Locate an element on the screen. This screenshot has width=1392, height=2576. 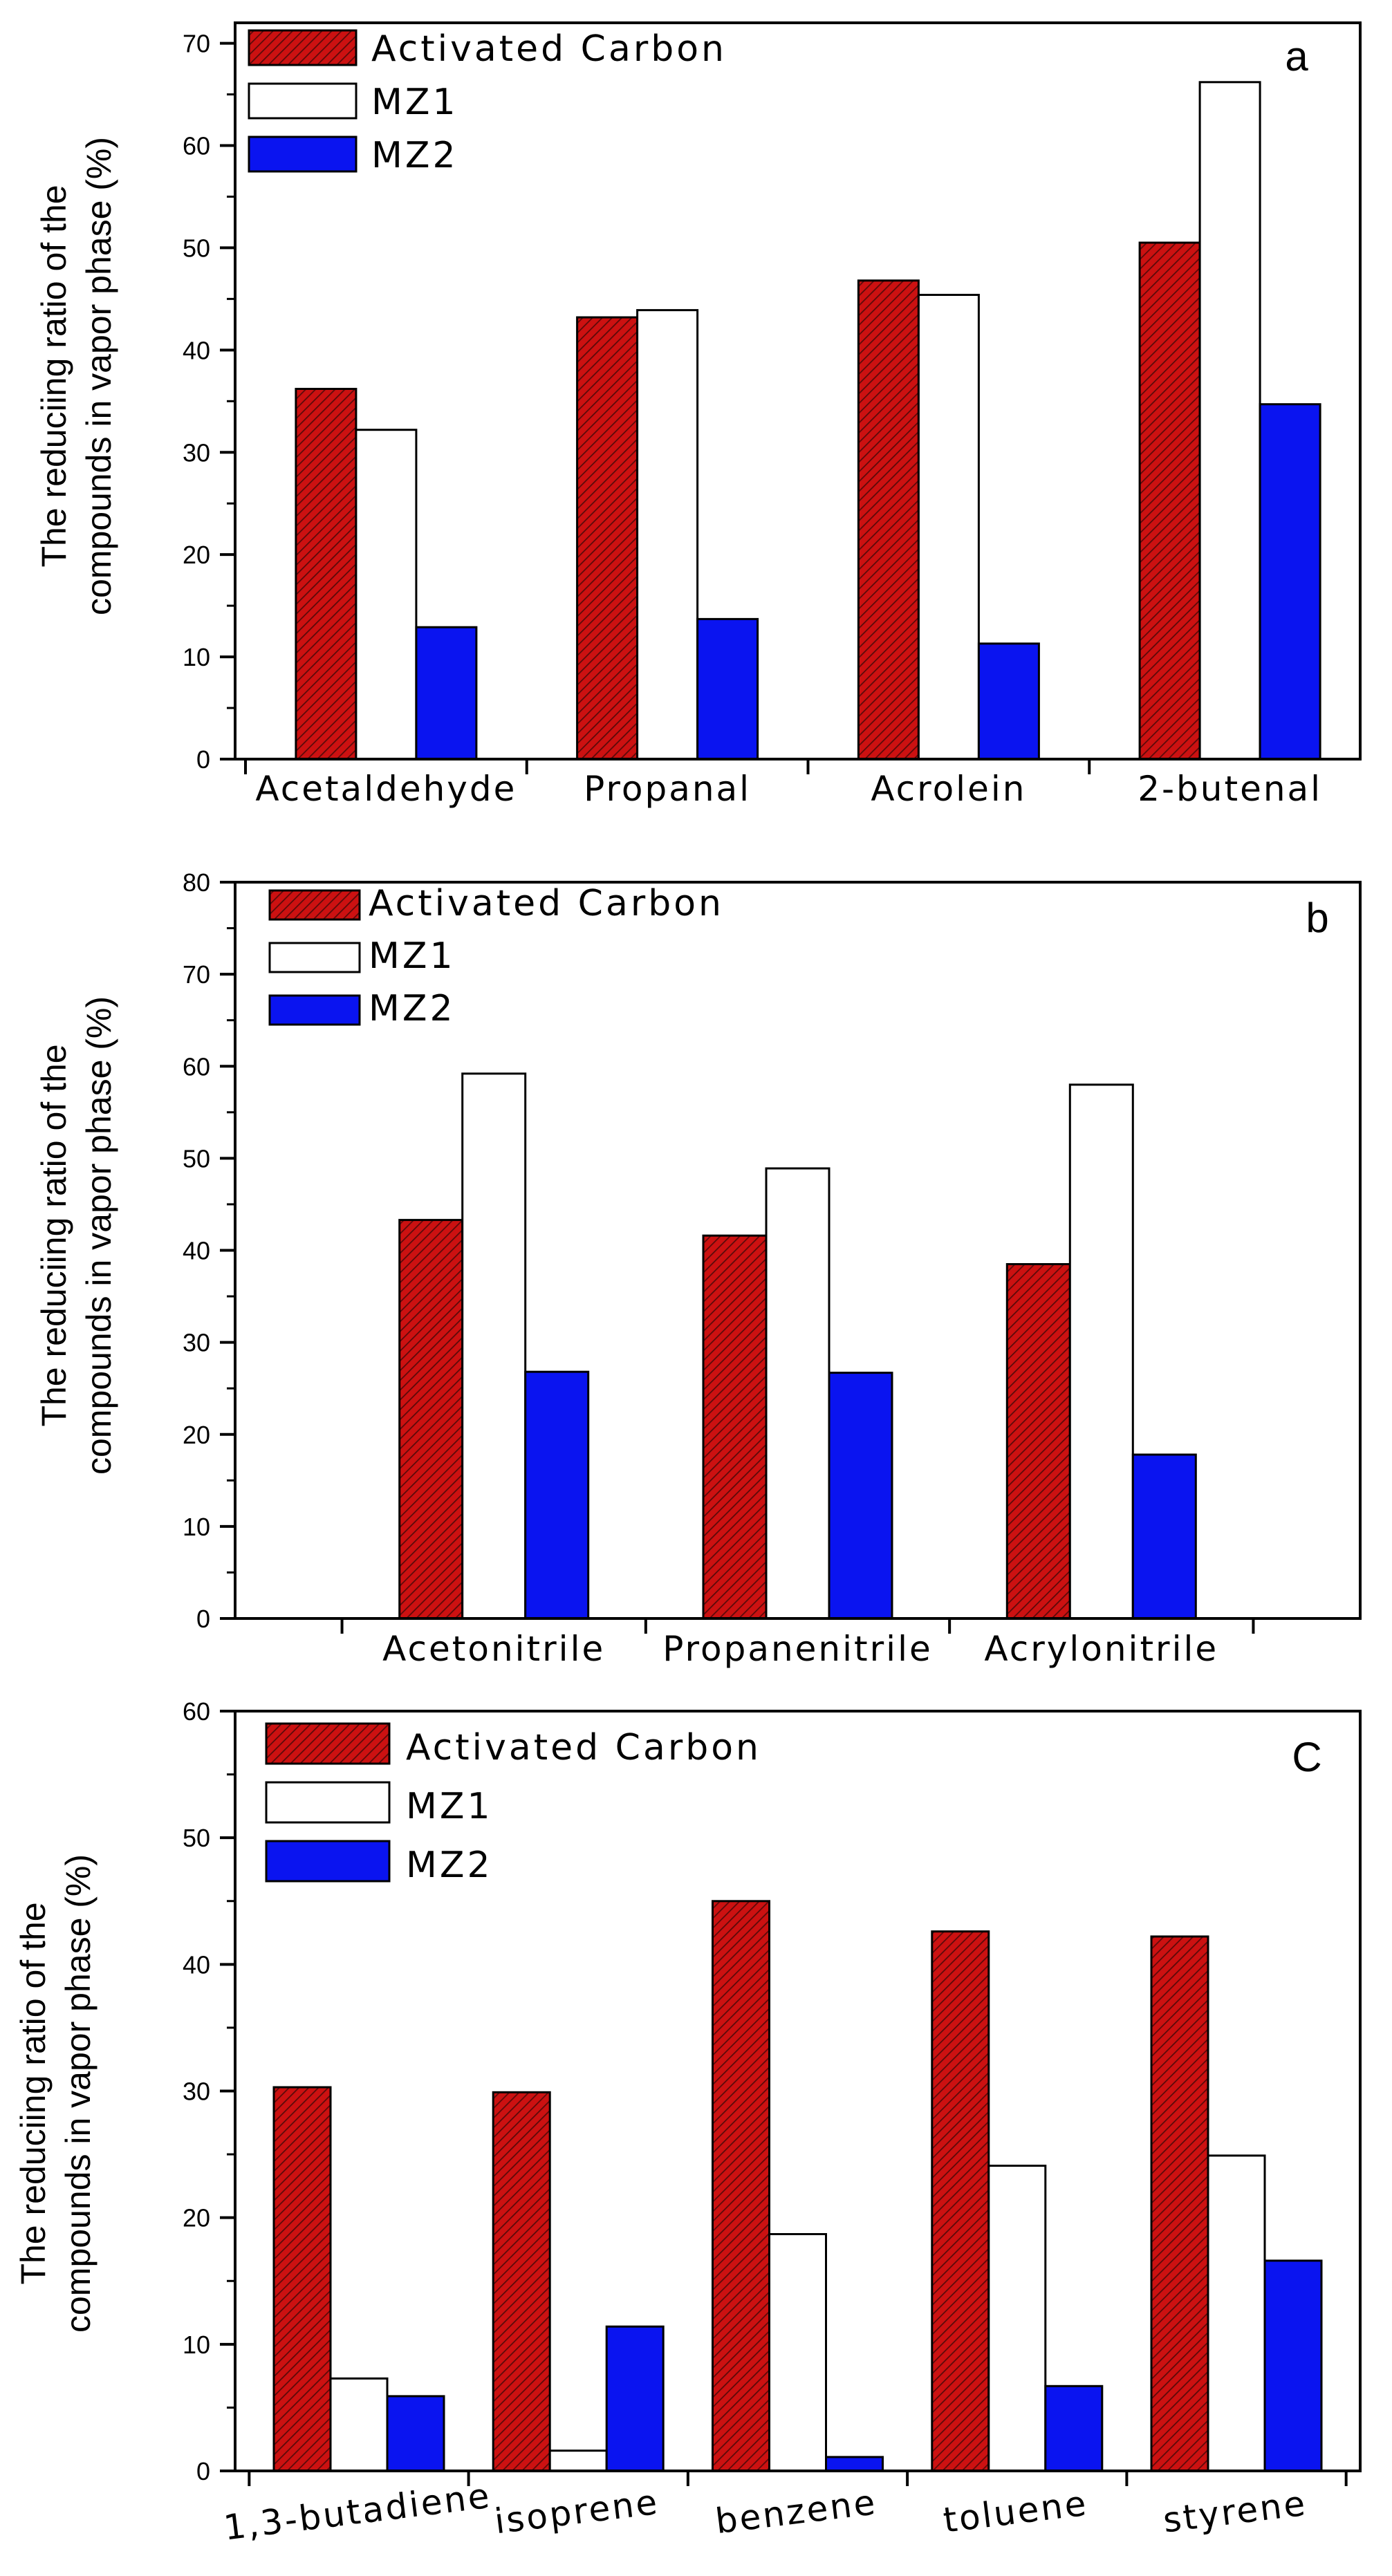
category-label: Acetaldehyde is located at coordinates (386, 789).